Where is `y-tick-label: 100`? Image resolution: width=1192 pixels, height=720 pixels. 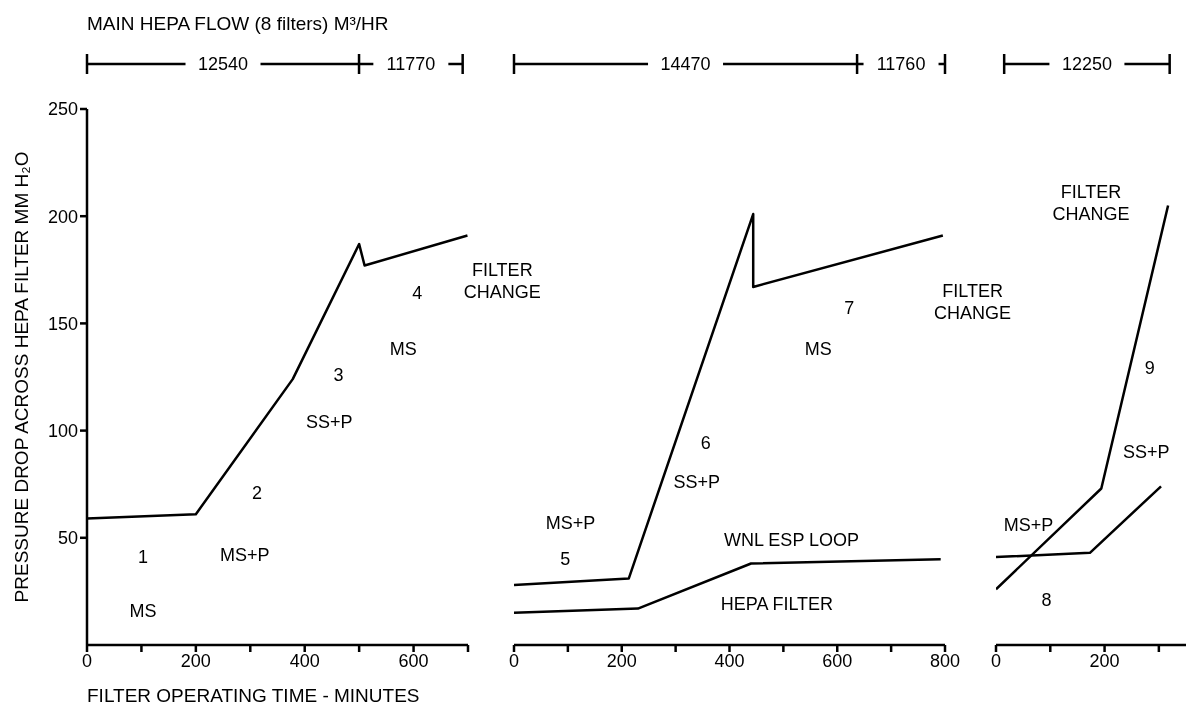
y-tick-label: 100 is located at coordinates (62, 430).